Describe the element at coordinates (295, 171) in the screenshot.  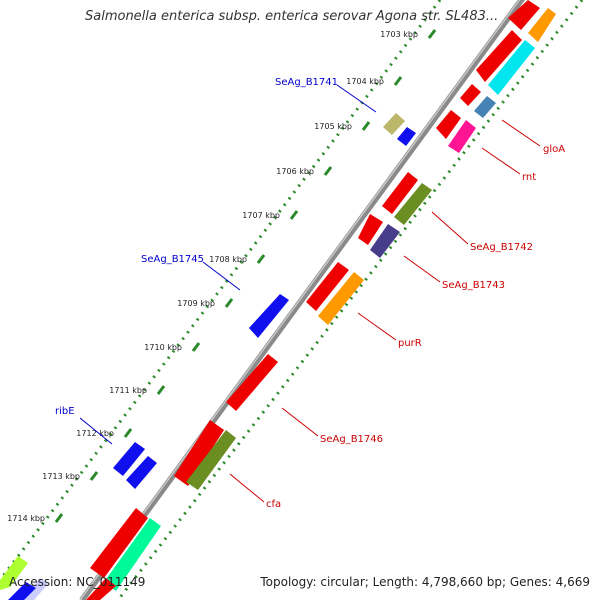
I see `tick-label: 1706 kbp` at that location.